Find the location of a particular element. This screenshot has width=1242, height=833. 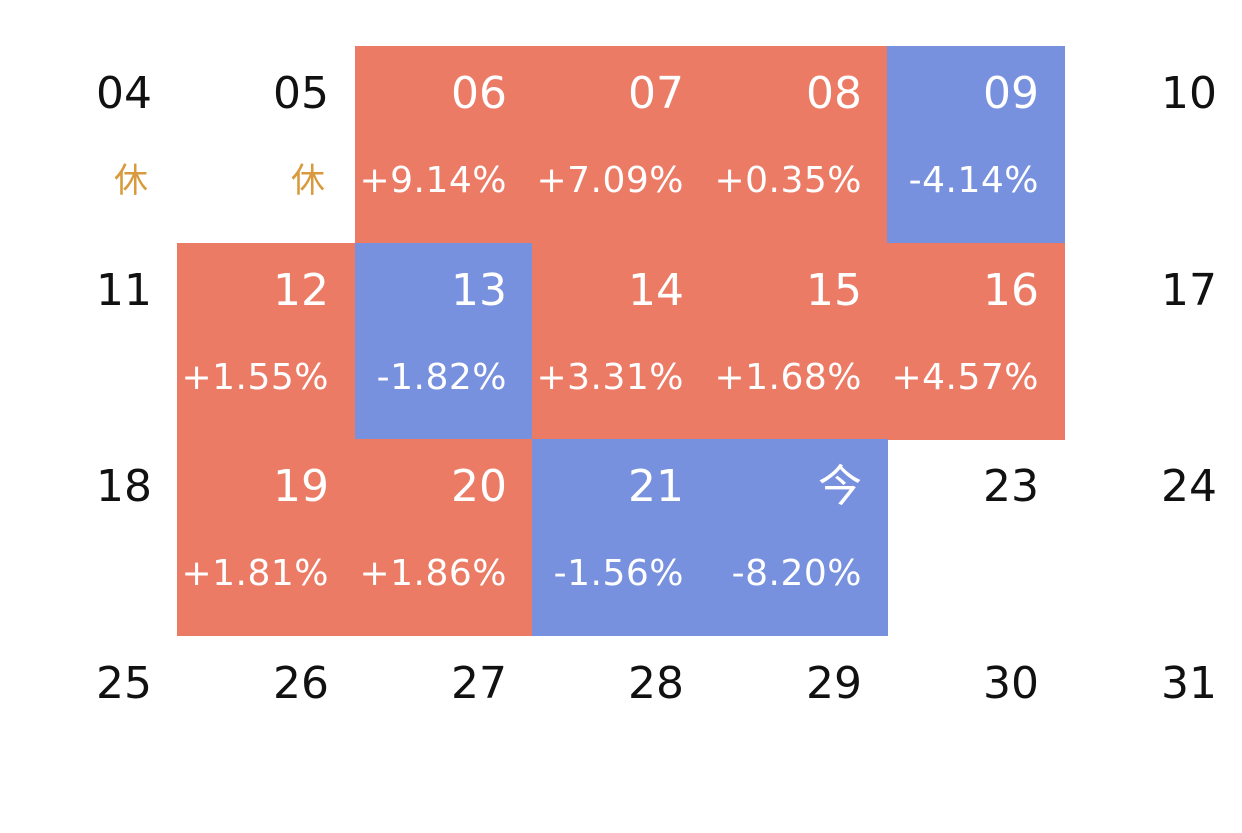

daily-change-value: +1.55% is located at coordinates (255, 377).